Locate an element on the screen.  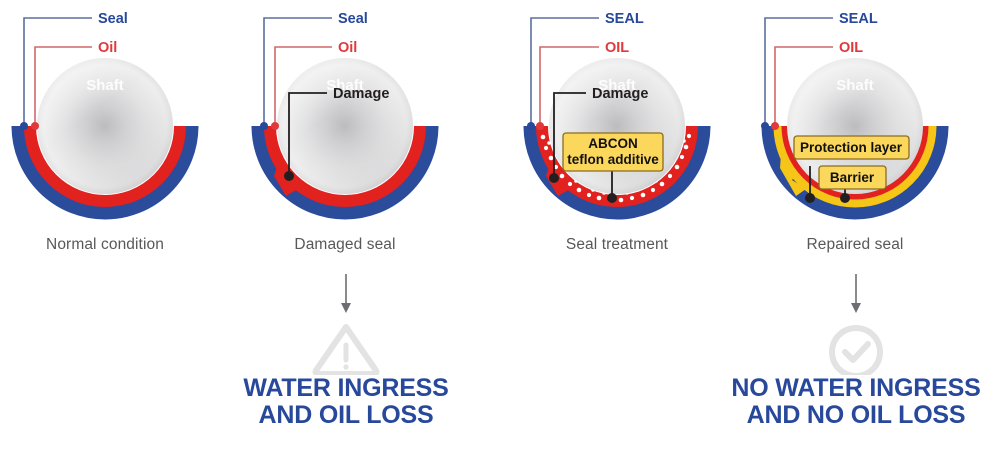
failure-title-line2: AND OIL LOSS is located at coordinates (346, 415).